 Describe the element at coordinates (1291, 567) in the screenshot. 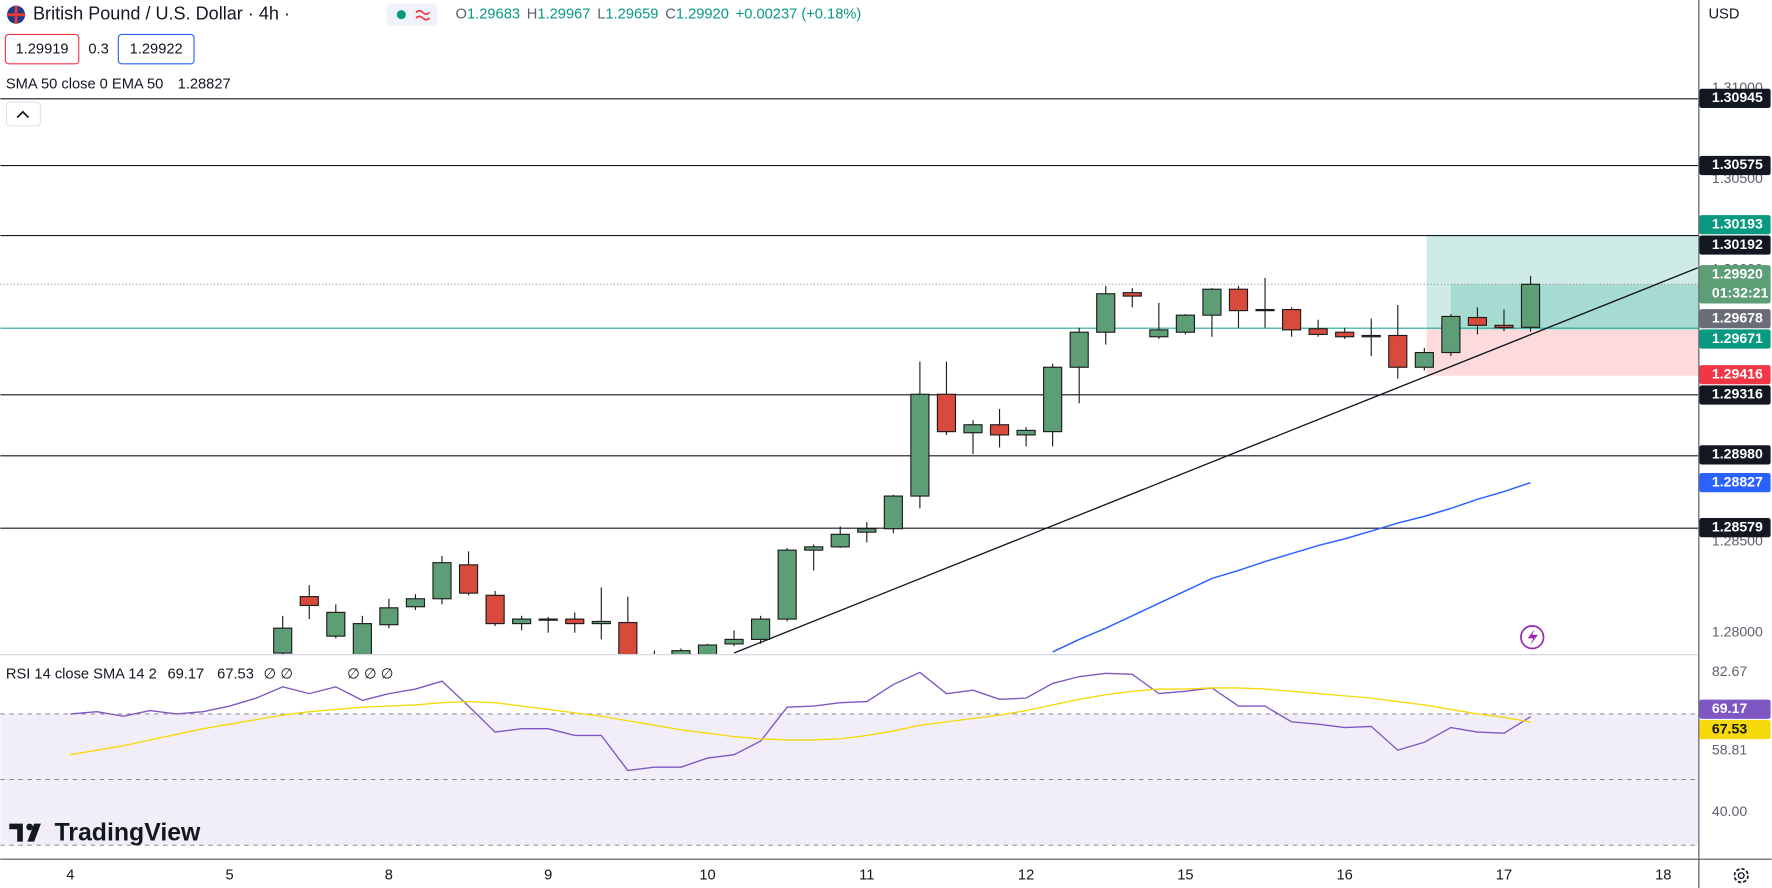

I see `ema-line` at that location.